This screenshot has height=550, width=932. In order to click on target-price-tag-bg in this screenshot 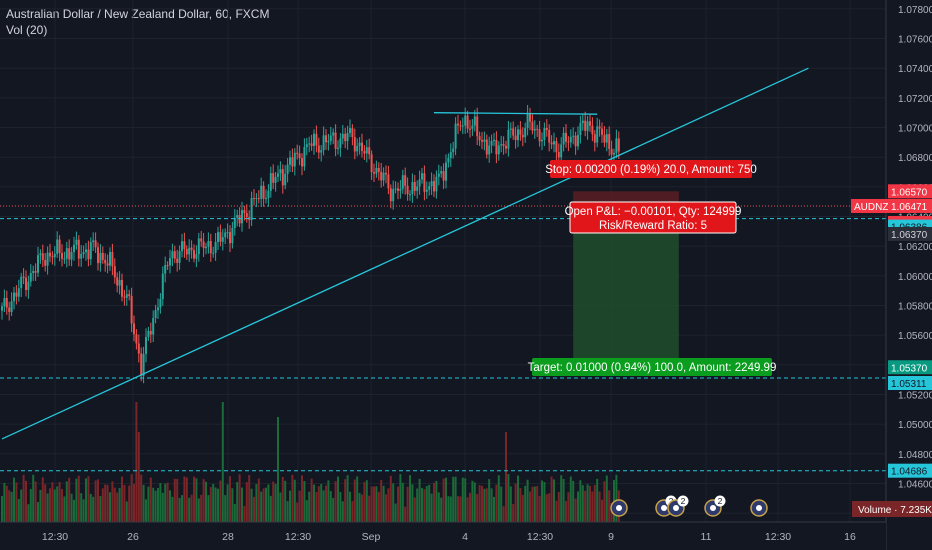, I will do `click(910, 367)`.